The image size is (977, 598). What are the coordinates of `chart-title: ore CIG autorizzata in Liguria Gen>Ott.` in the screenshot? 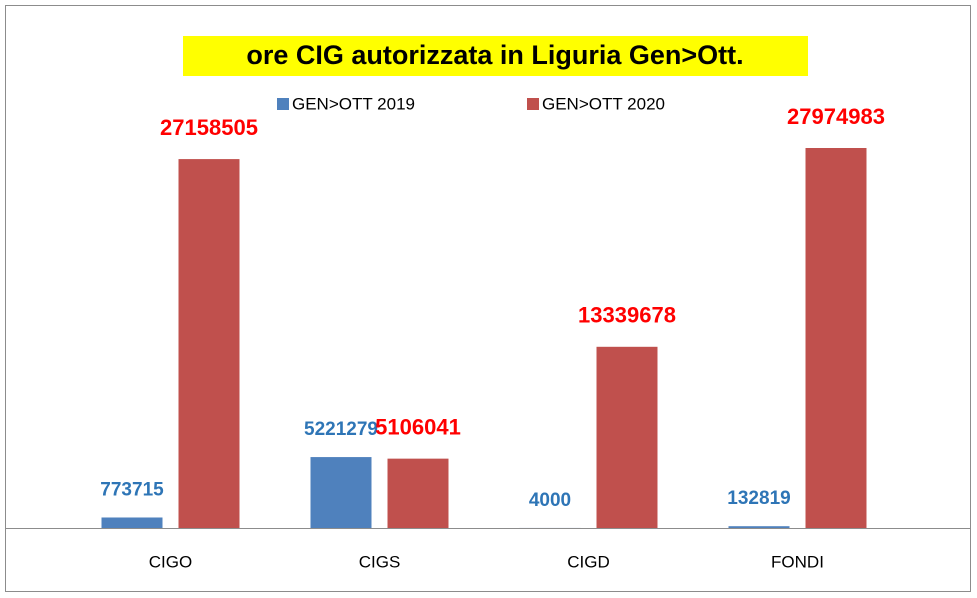 It's located at (494, 55).